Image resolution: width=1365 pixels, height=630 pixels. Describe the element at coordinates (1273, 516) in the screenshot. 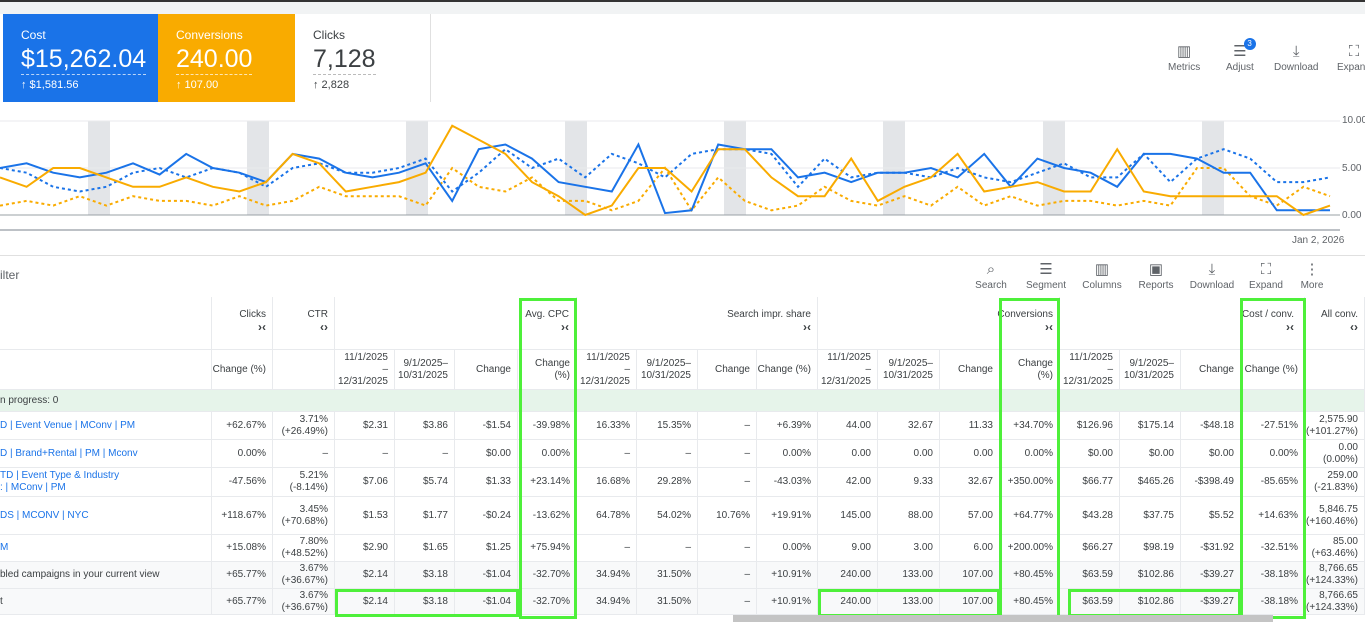

I see `table-cell: +14.63%` at that location.